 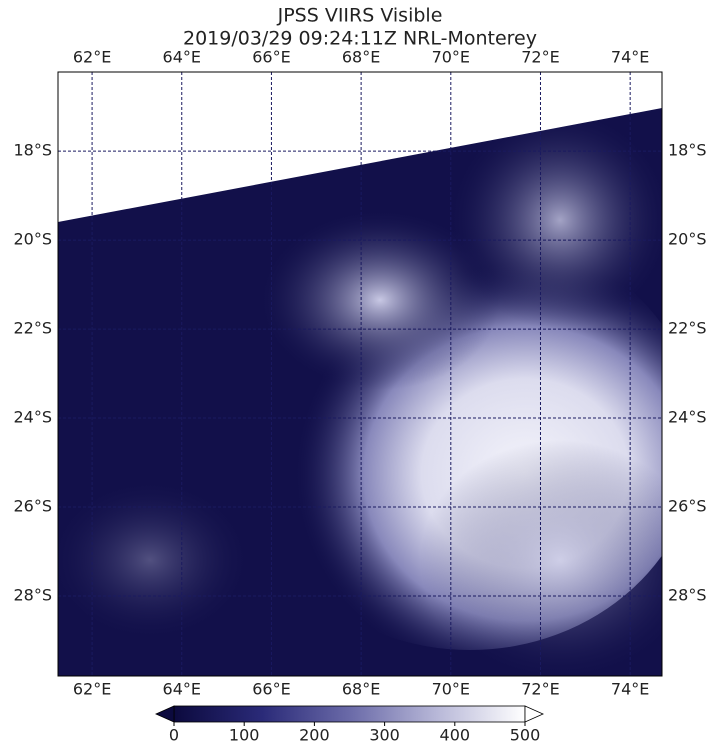 I want to click on colorbar-tick-label: 200, so click(x=314, y=735).